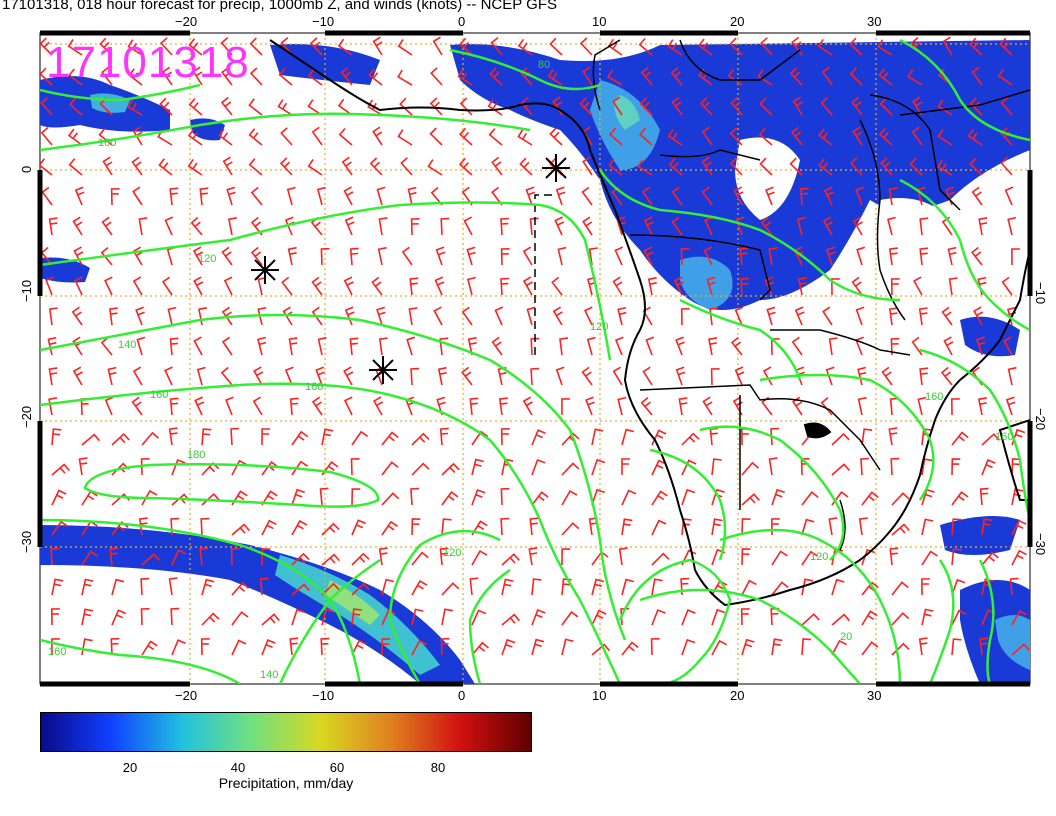 The width and height of the screenshot is (1056, 816). I want to click on markers, so click(410, 269).